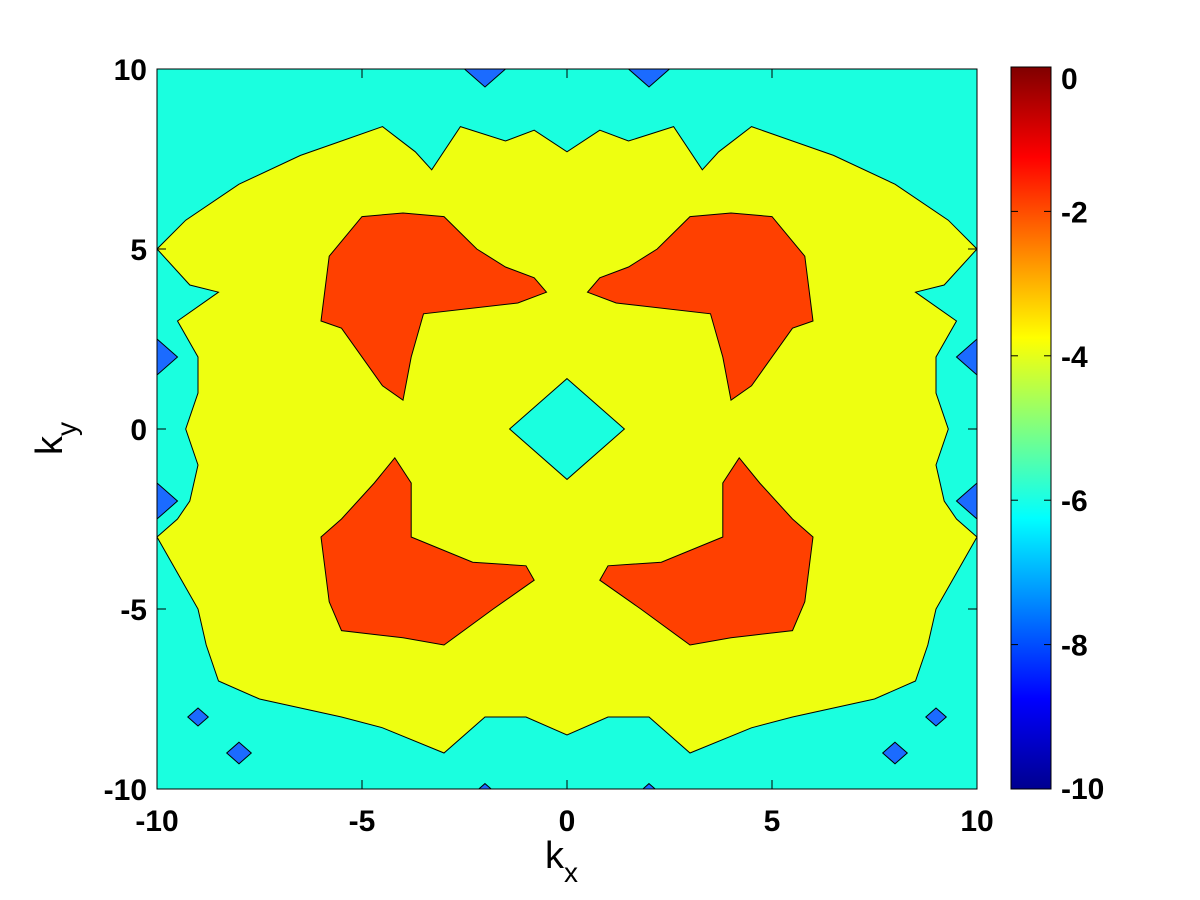  Describe the element at coordinates (700, 307) in the screenshot. I see `contour-lobe-upper-right` at that location.